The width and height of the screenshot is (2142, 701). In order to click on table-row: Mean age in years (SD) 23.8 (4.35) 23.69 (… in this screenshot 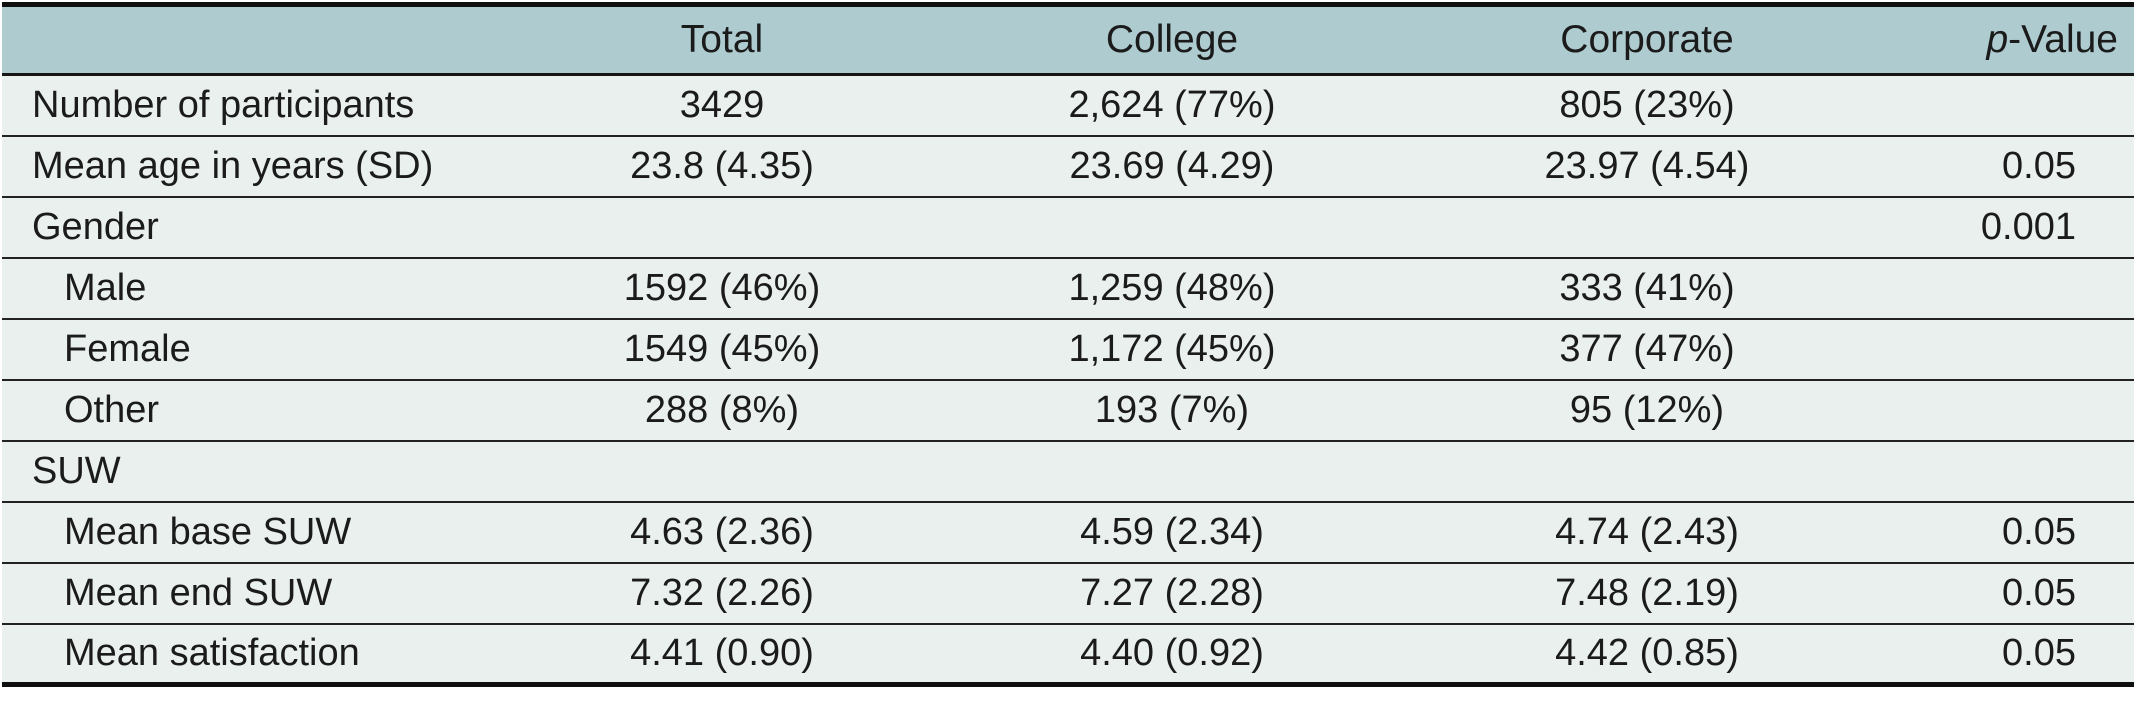, I will do `click(1068, 165)`.